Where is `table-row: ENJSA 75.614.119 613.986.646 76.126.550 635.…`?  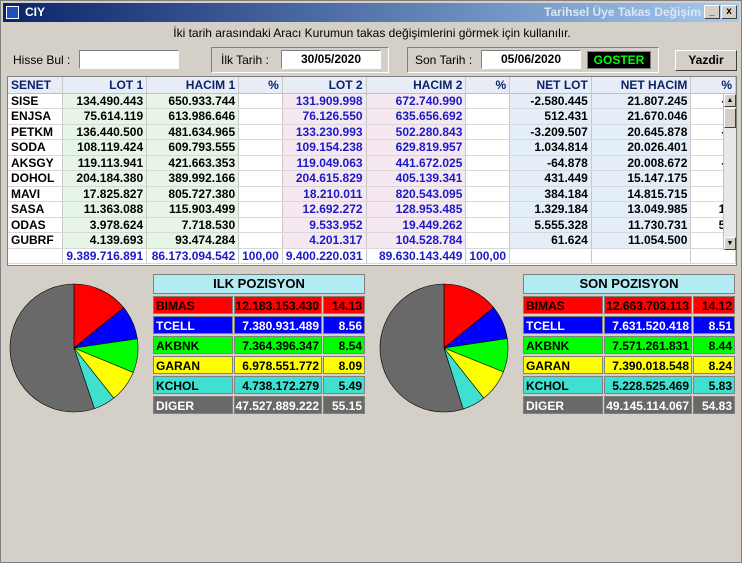
table-row: ENJSA 75.614.119 613.986.646 76.126.550 635.… is located at coordinates (372, 116).